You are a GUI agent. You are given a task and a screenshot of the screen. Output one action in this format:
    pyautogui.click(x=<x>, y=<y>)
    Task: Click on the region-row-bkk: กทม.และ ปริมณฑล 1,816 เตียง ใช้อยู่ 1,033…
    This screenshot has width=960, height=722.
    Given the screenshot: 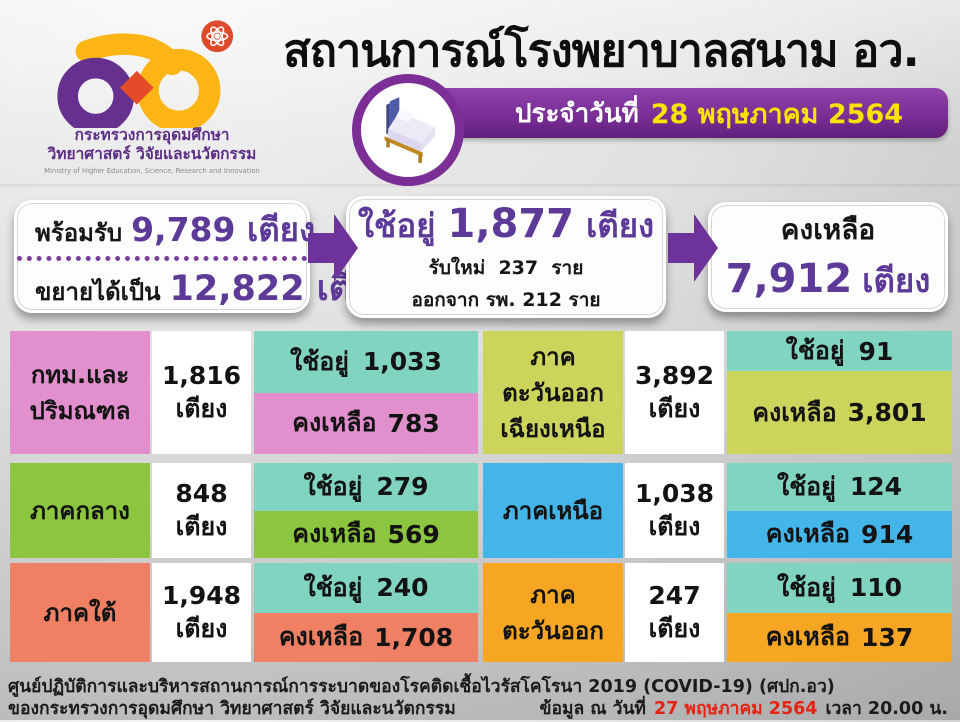 What is the action you would take?
    pyautogui.click(x=244, y=392)
    